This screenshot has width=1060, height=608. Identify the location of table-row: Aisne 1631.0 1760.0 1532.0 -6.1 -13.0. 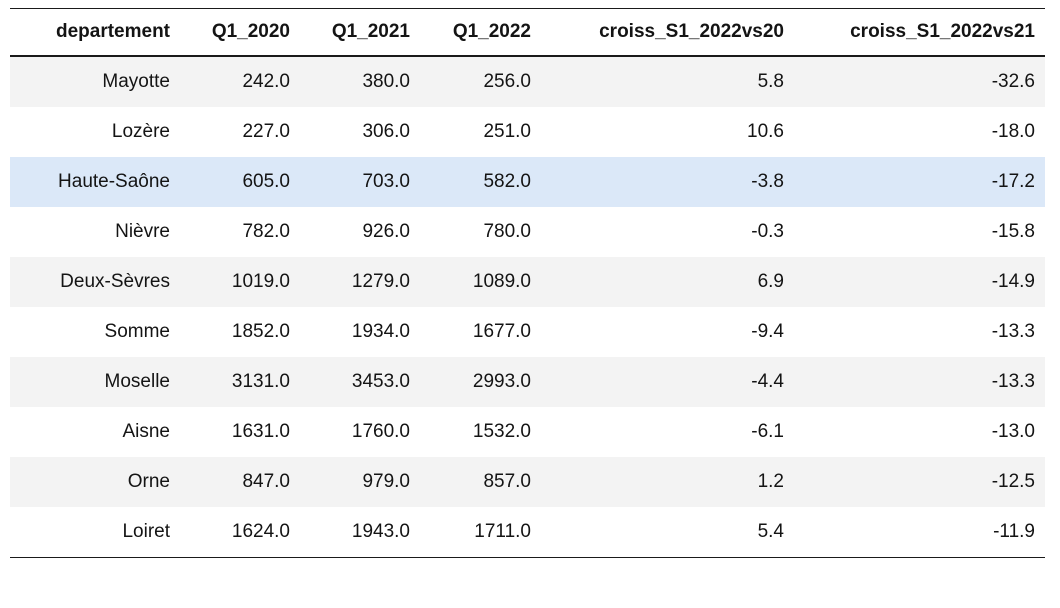
(527, 432).